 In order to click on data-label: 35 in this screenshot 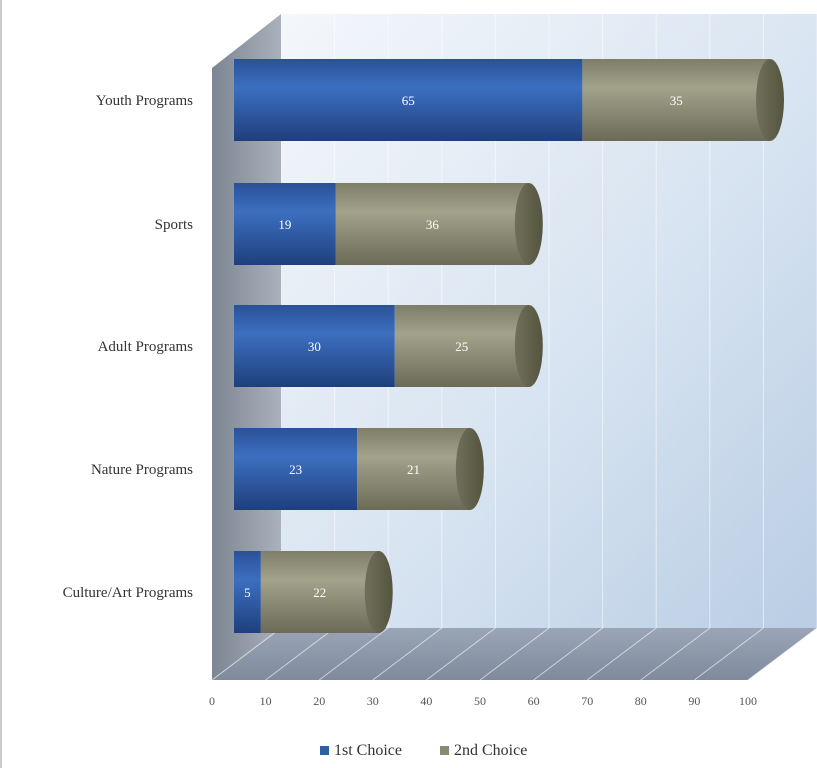, I will do `click(676, 100)`.